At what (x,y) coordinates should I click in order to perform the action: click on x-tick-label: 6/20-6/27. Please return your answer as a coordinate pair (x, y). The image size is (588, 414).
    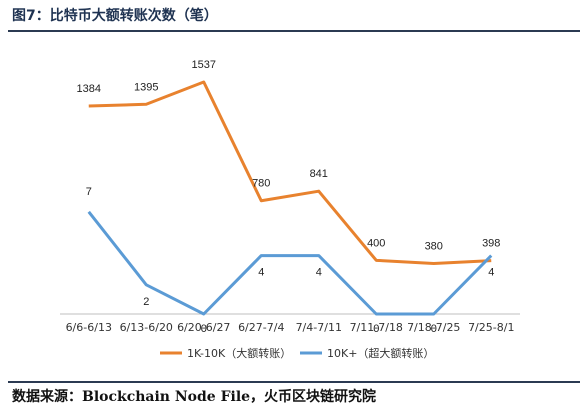
    Looking at the image, I should click on (203, 327).